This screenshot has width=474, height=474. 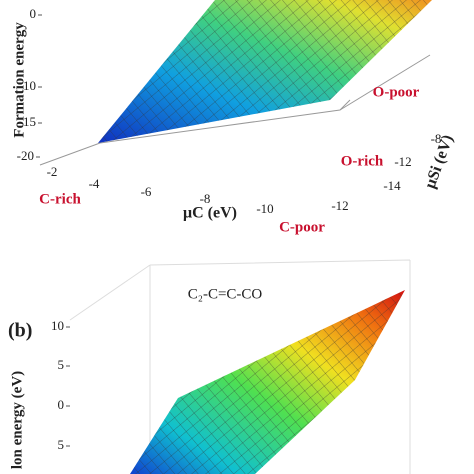 I want to click on x-tick-label: -8, so click(x=205, y=198).